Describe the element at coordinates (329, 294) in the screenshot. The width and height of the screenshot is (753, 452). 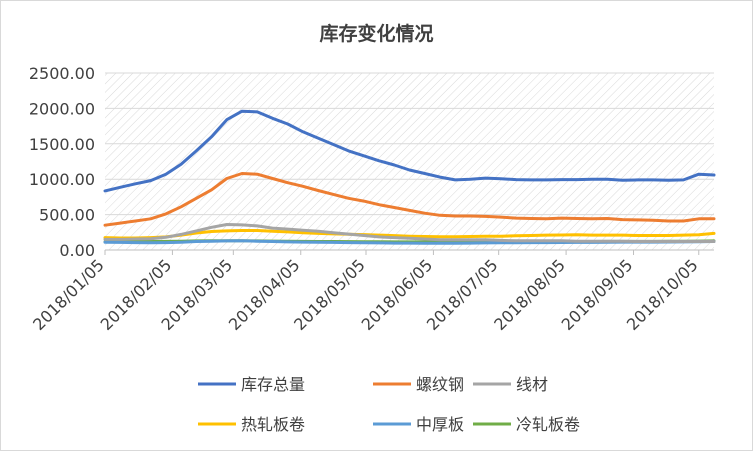
I see `x-tick-label: 2018/05/05` at that location.